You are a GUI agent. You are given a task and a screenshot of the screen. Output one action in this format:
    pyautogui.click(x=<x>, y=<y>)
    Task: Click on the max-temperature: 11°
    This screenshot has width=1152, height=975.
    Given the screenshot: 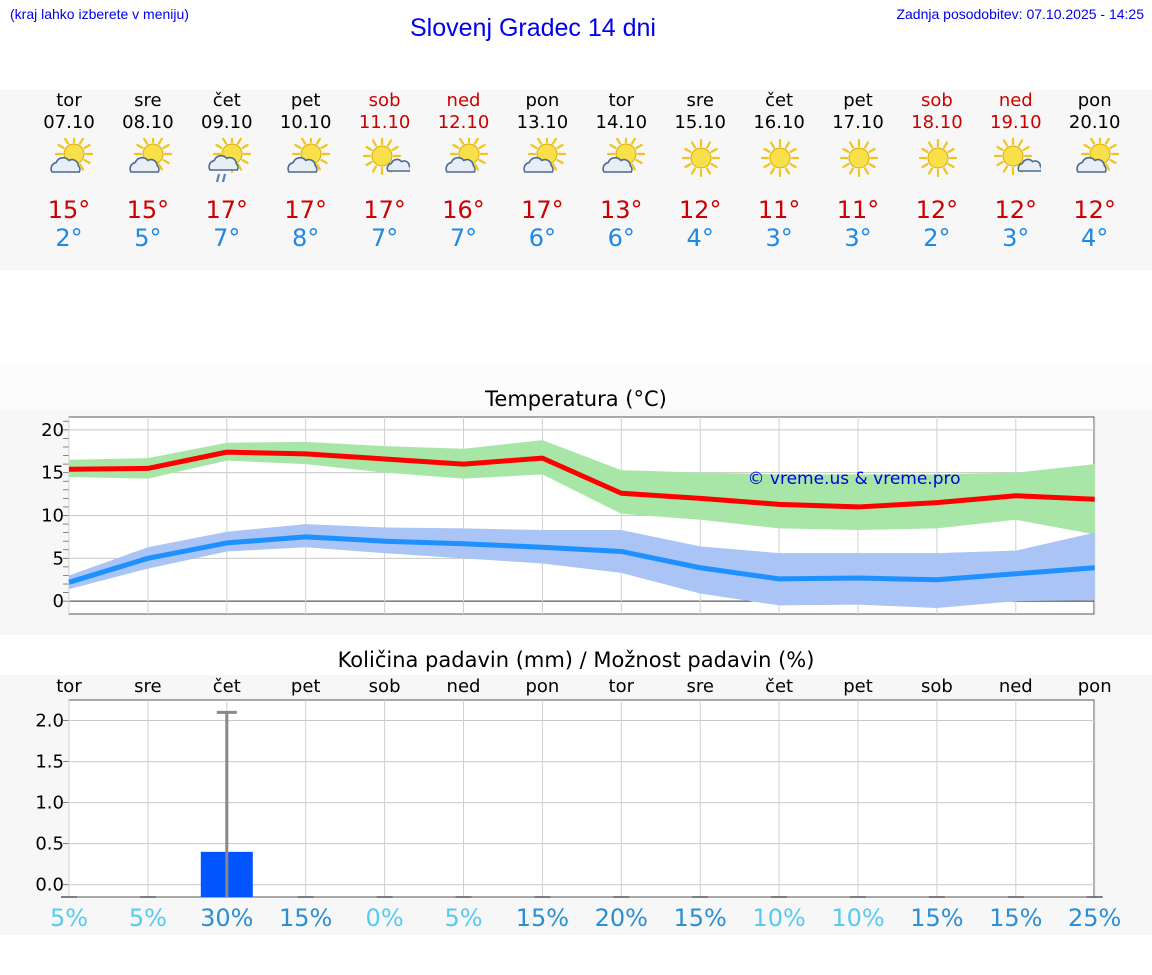 What is the action you would take?
    pyautogui.click(x=858, y=210)
    